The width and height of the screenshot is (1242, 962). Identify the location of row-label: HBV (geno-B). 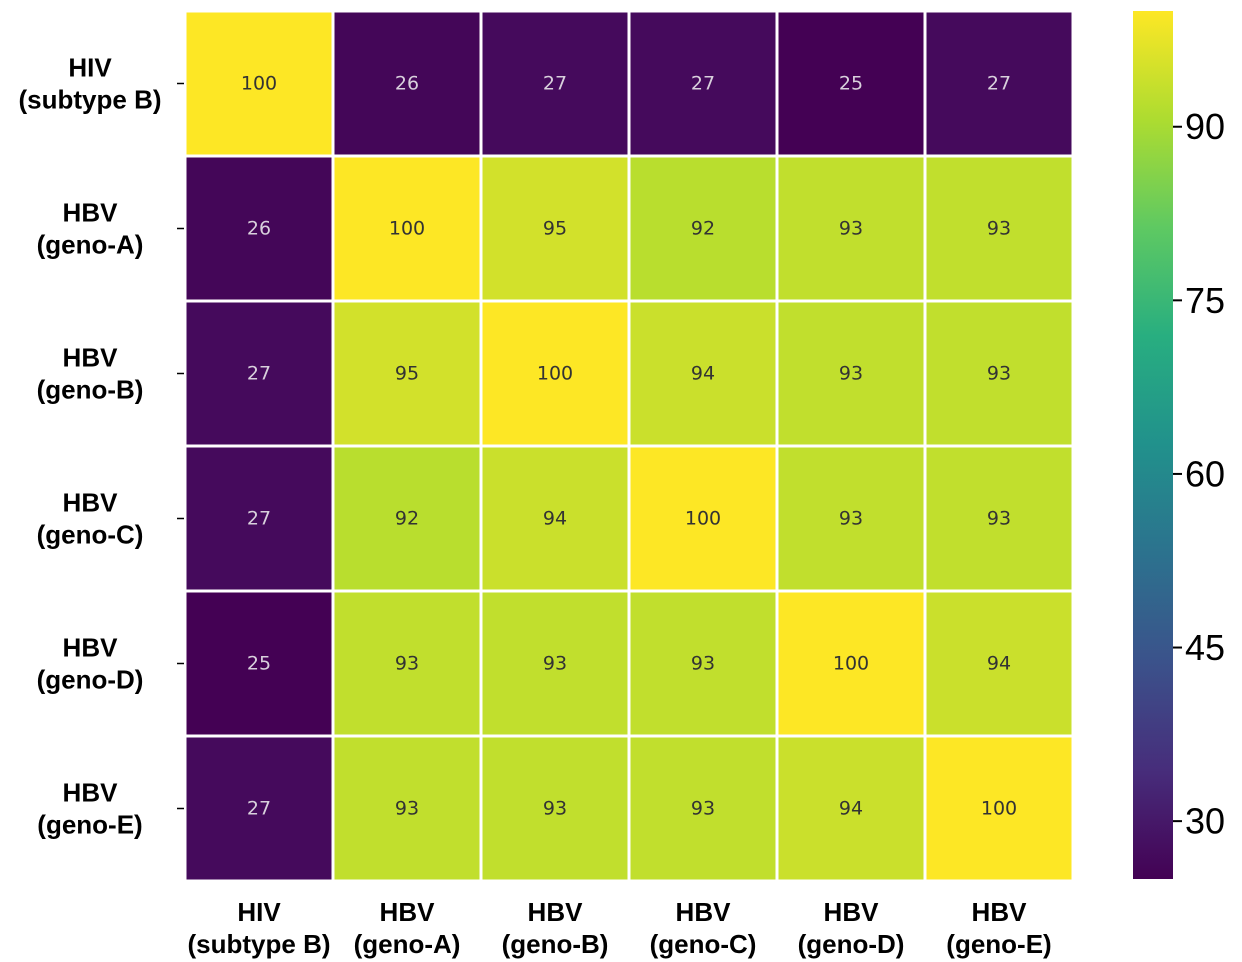
(90, 374).